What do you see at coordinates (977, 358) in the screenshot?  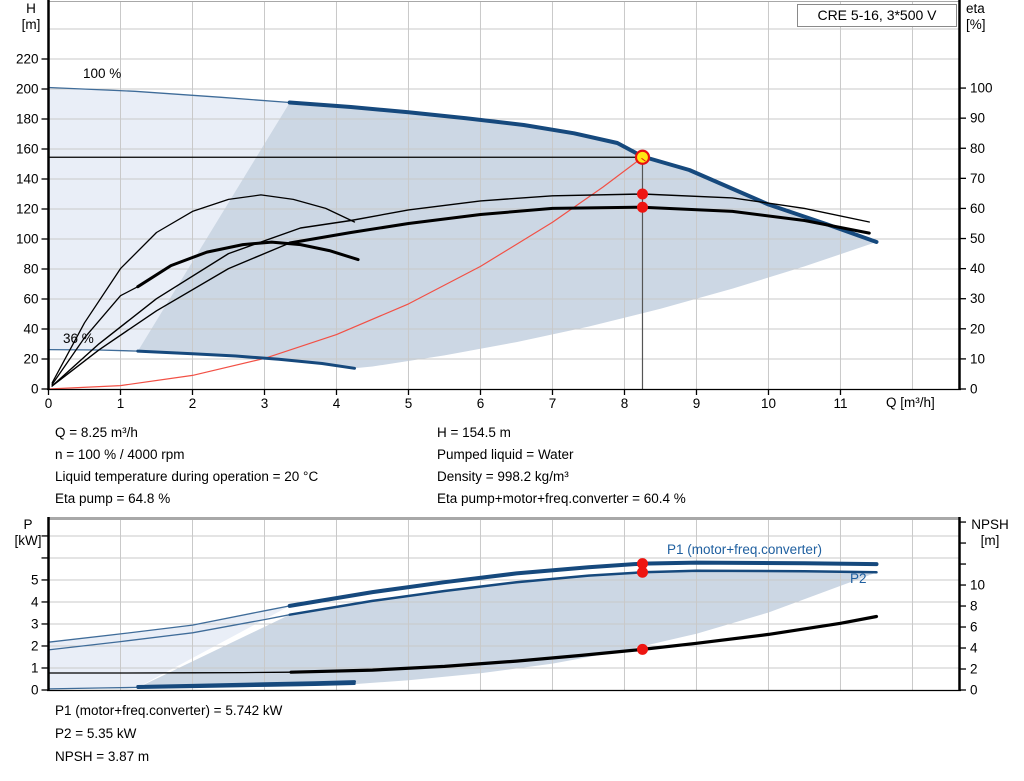 I see `hq-yr-tick-label: 10` at bounding box center [977, 358].